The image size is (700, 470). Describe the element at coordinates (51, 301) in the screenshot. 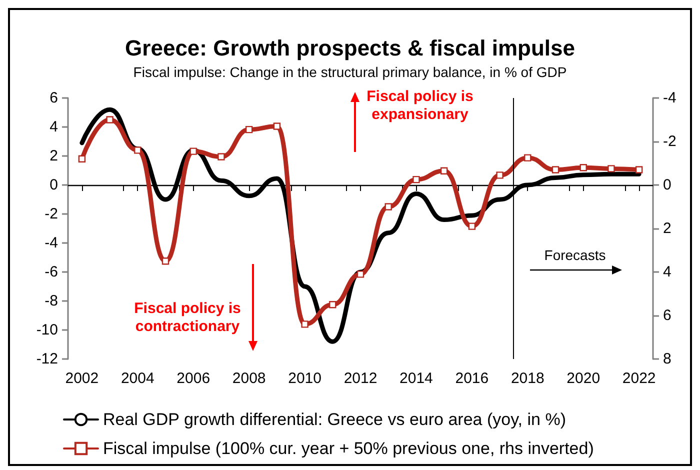

I see `y-tick-label: -8` at that location.